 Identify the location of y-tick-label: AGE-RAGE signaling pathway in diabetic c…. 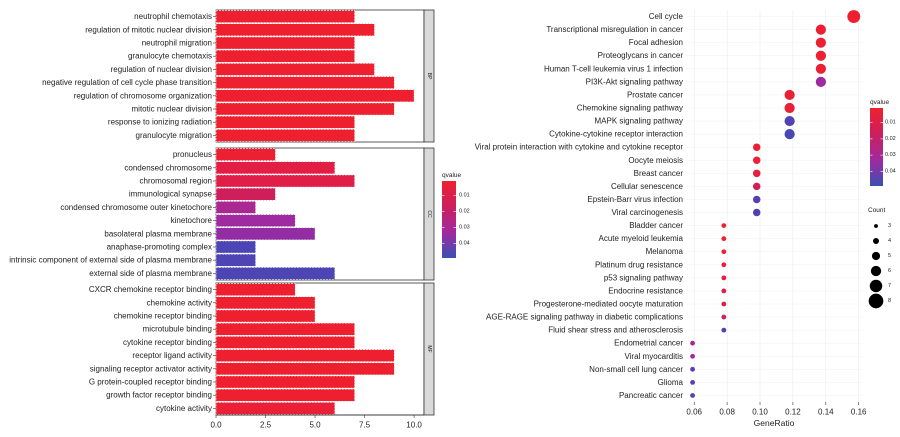
(584, 317).